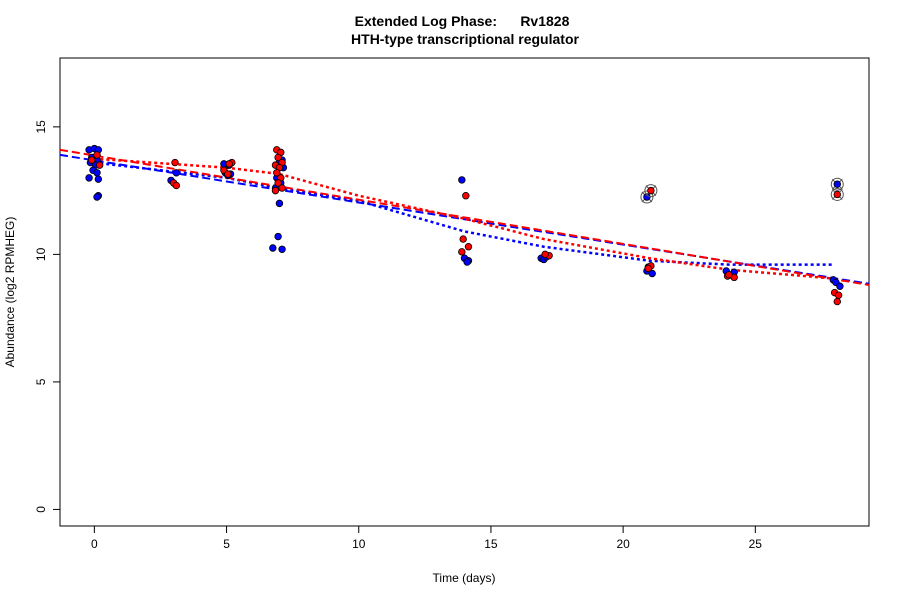  Describe the element at coordinates (41, 127) in the screenshot. I see `y-tick-label: 15` at that location.